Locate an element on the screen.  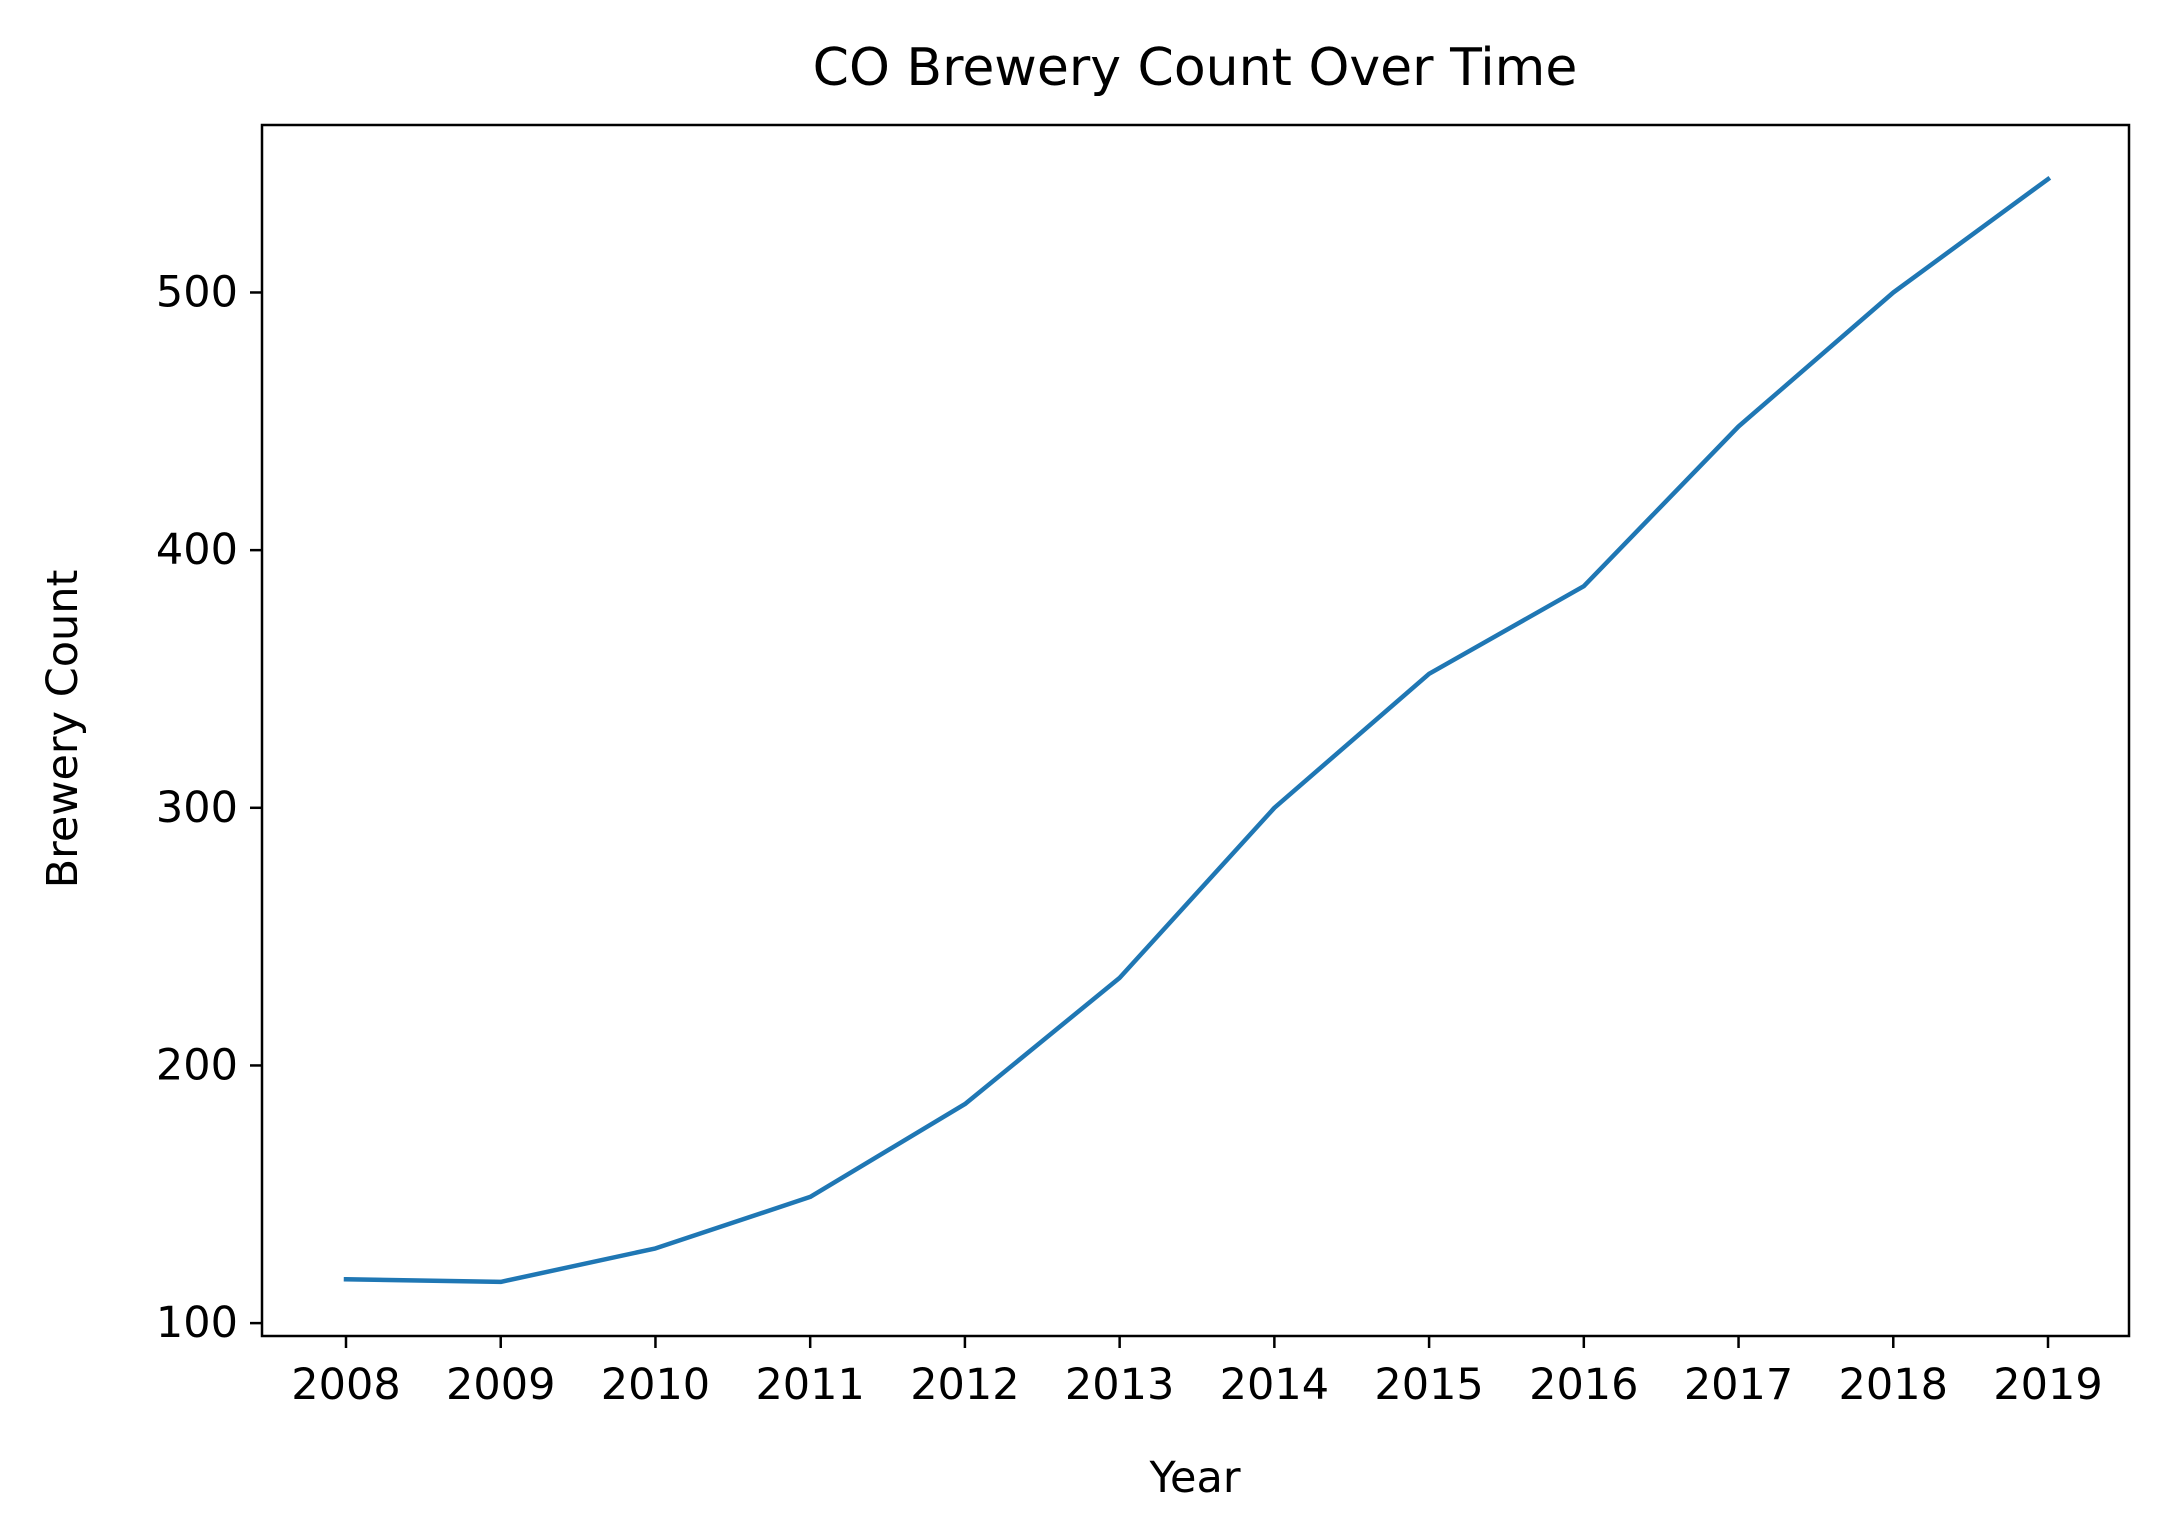
y-tick-label-400: 400 is located at coordinates (197, 550).